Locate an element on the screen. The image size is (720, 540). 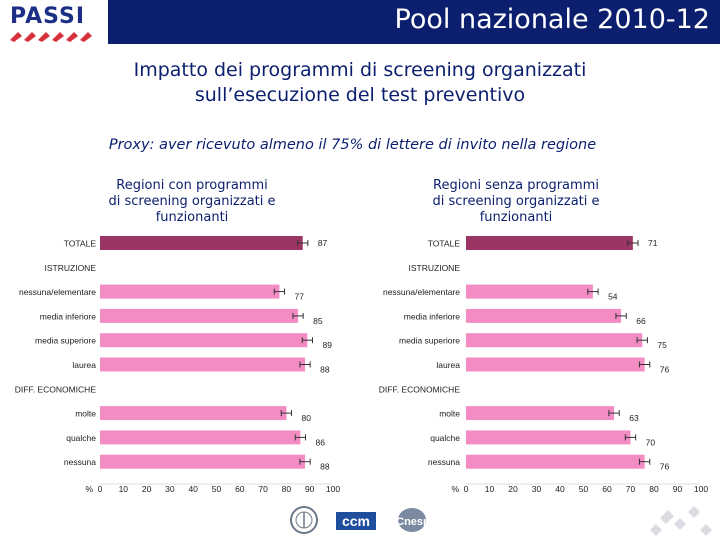
left-value-label: 86 is located at coordinates (321, 442).